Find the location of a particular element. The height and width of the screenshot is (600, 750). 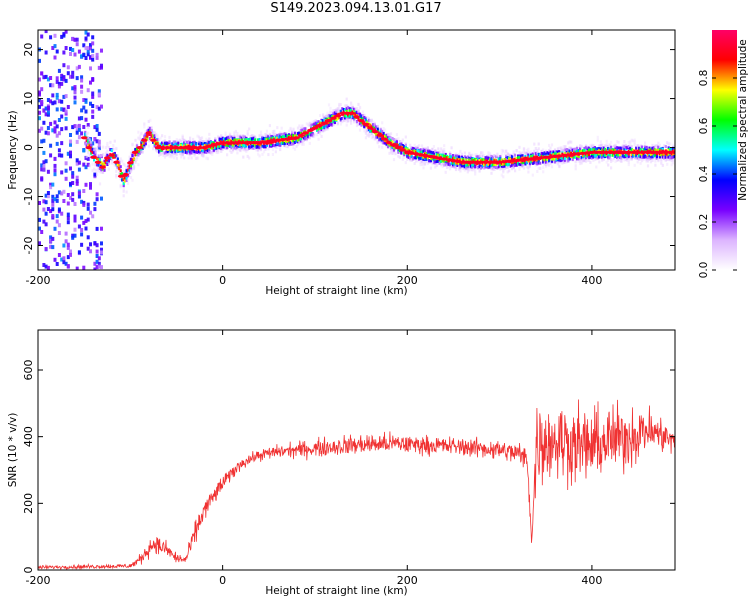

x-tick-label: 400 is located at coordinates (591, 580).